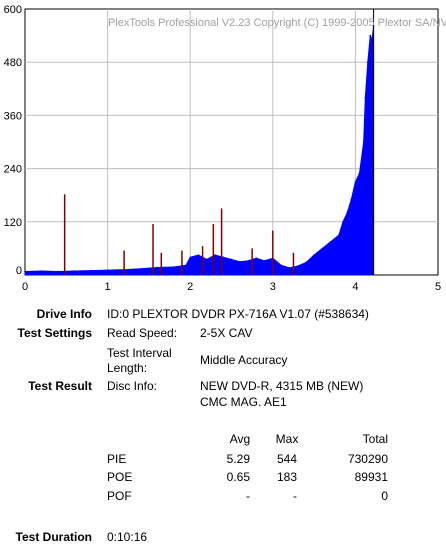 The height and width of the screenshot is (545, 446). I want to click on row-name: POF, so click(119, 496).